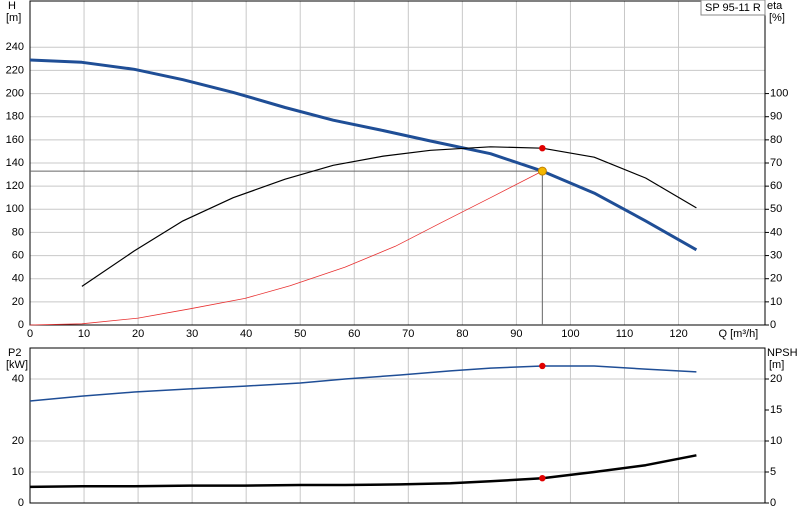 The width and height of the screenshot is (800, 520). I want to click on y-label: H, so click(12, 6).